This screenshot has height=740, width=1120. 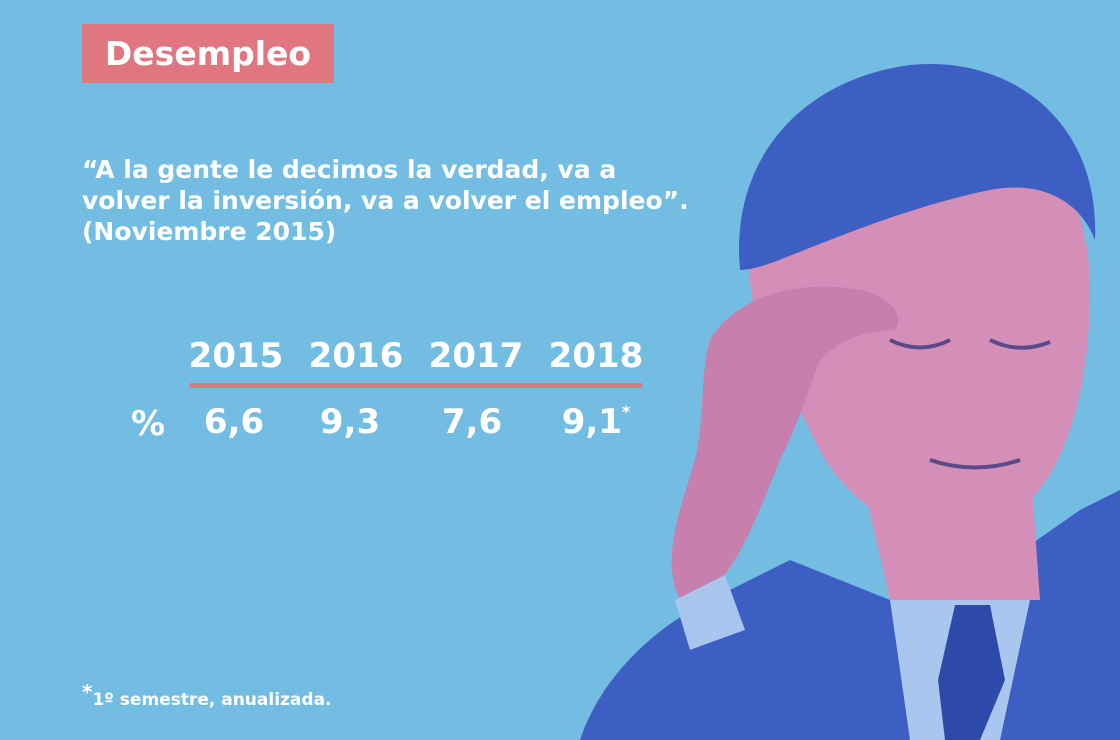 What do you see at coordinates (710, 612) in the screenshot?
I see `photo-cuff` at bounding box center [710, 612].